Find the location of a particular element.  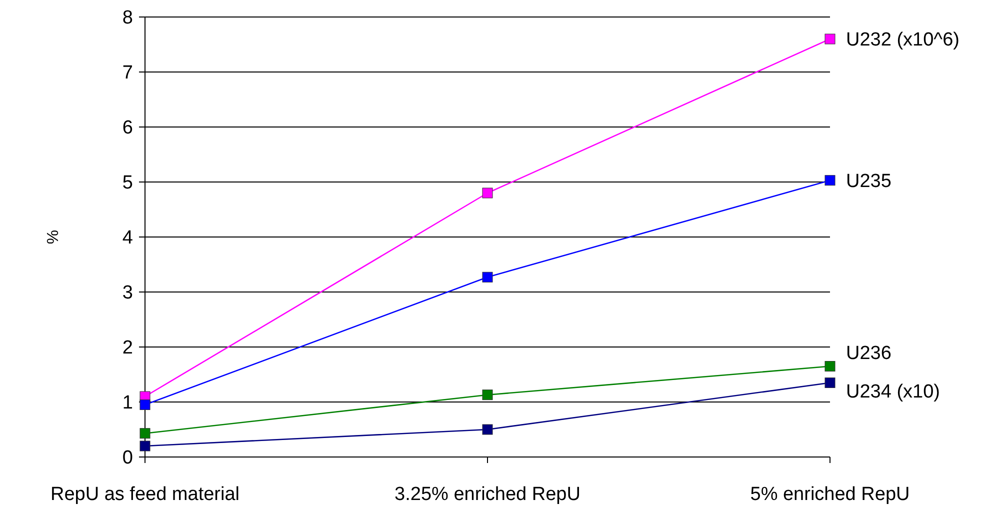

y-tick-label: 3 is located at coordinates (127, 293).